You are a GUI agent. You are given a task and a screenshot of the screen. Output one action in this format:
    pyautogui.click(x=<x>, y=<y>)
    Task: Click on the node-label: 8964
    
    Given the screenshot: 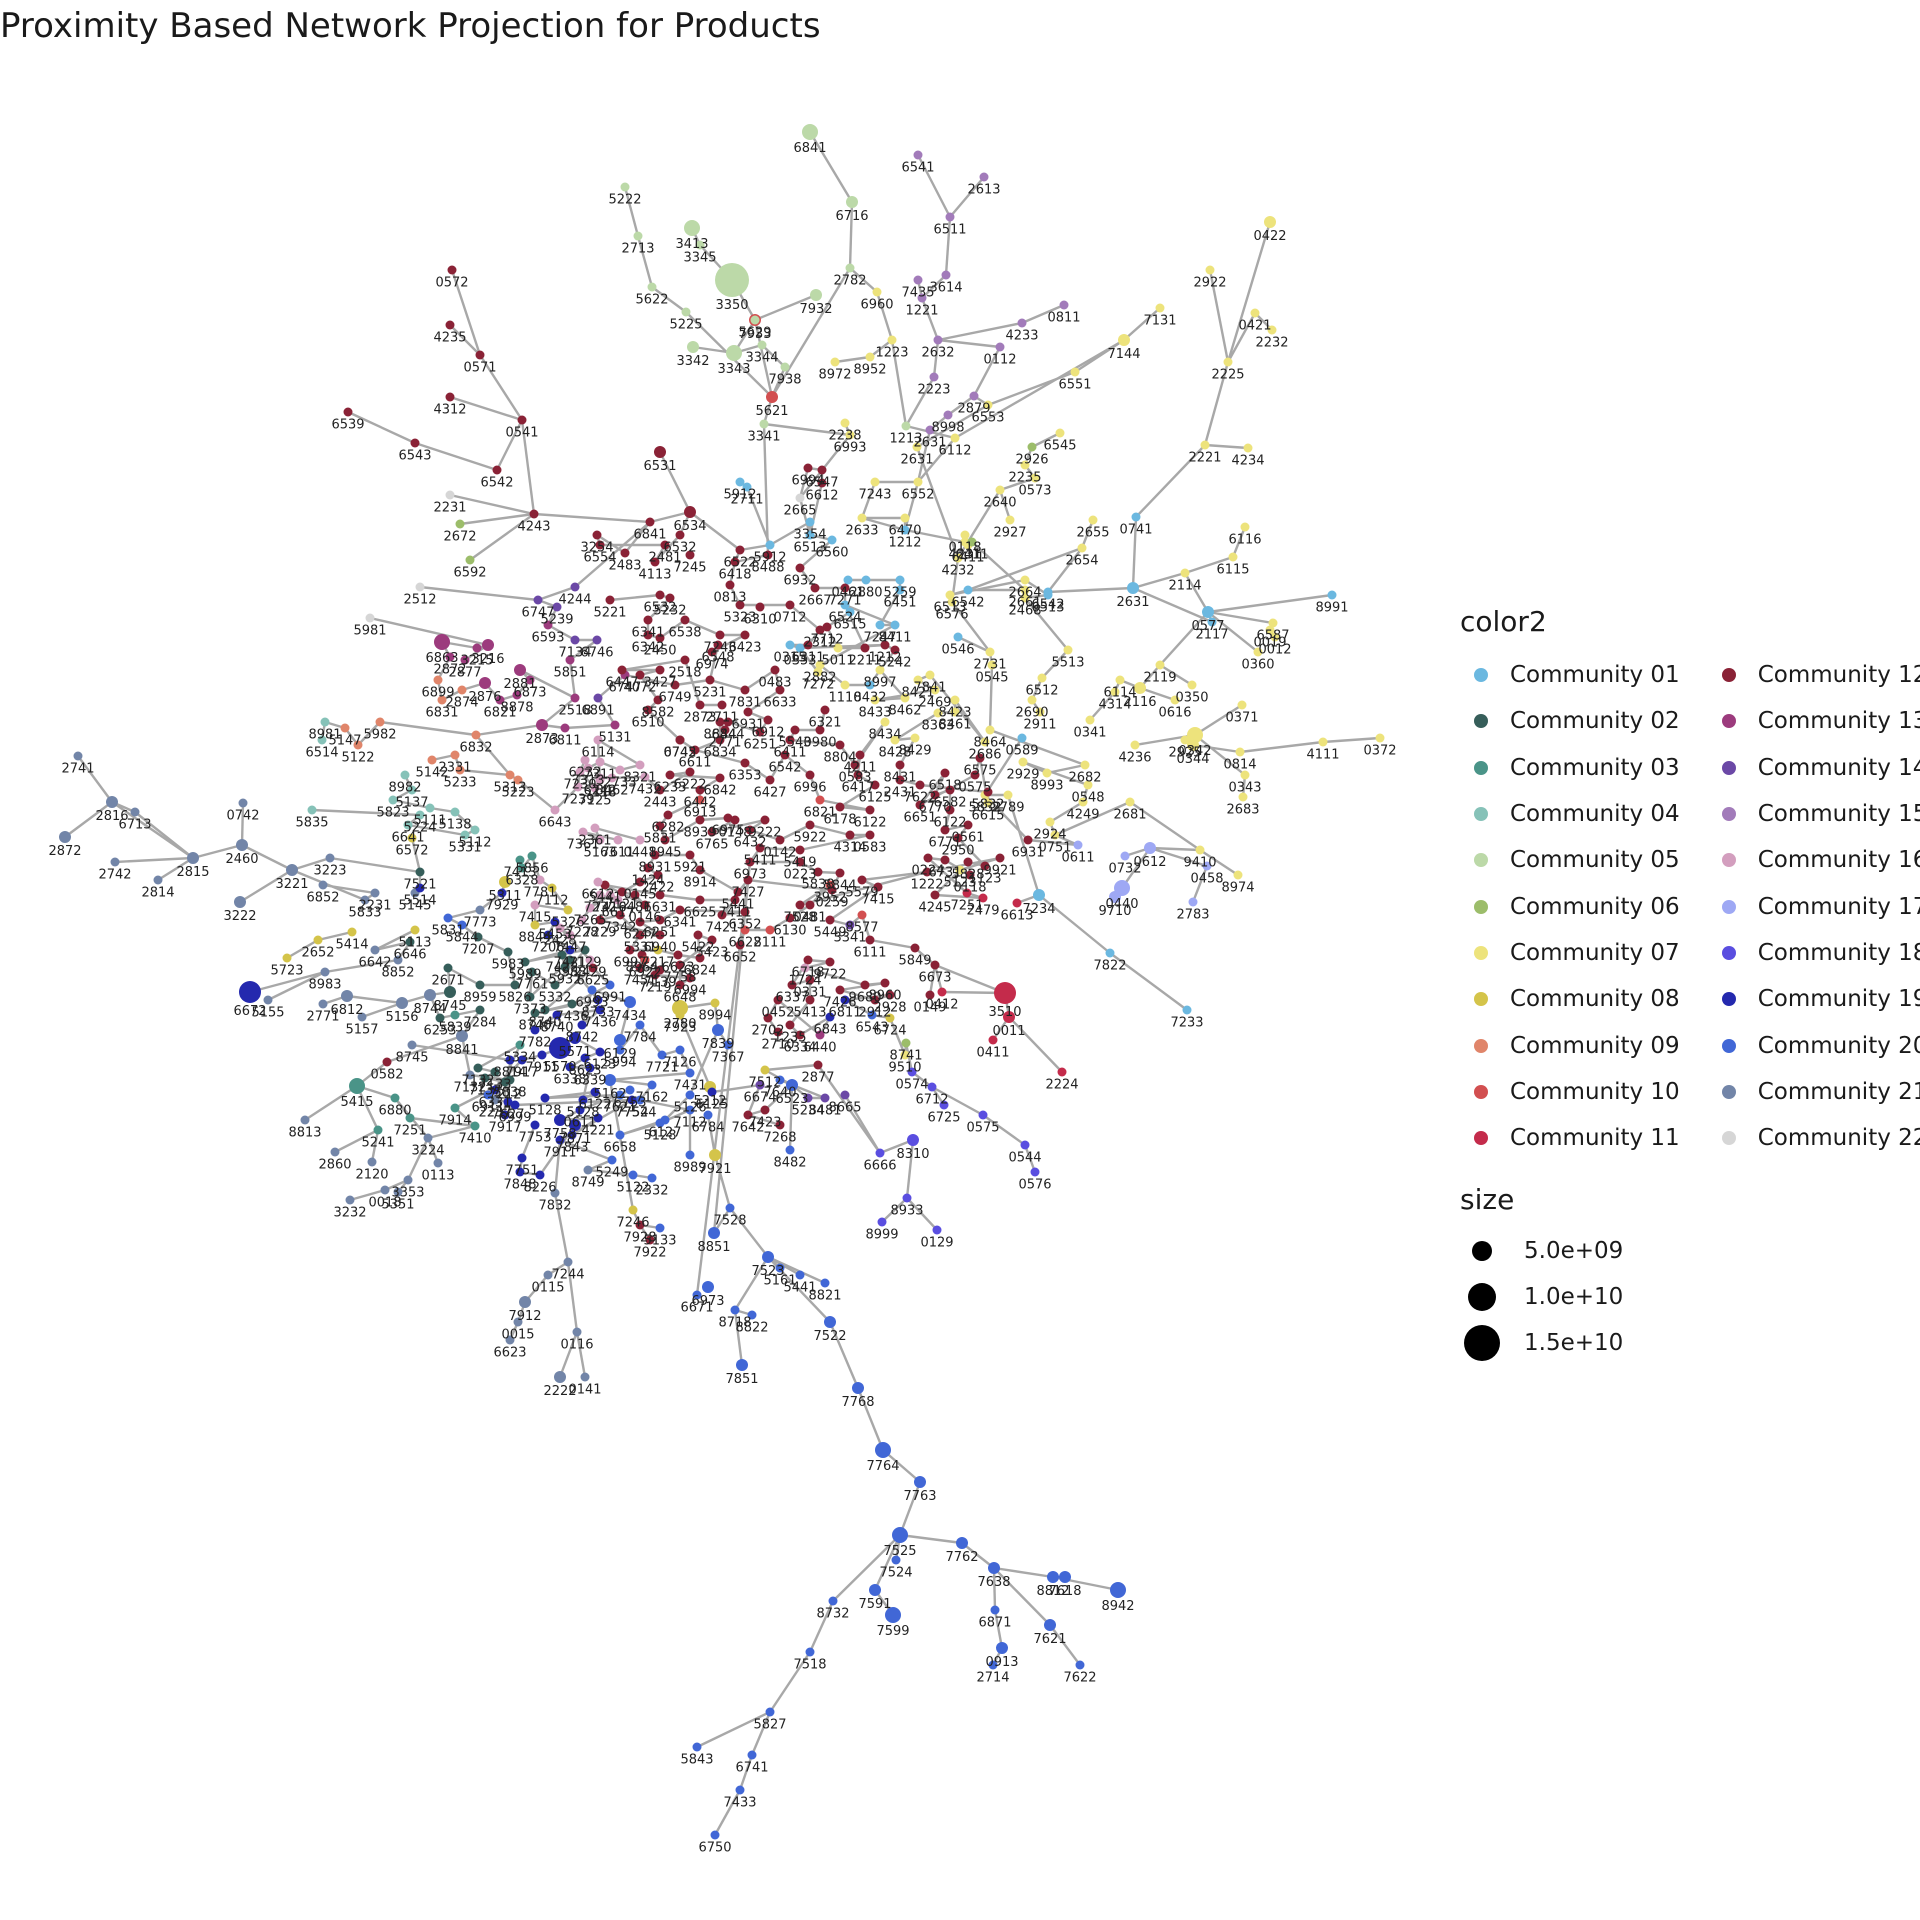 What is the action you would take?
    pyautogui.click(x=641, y=968)
    